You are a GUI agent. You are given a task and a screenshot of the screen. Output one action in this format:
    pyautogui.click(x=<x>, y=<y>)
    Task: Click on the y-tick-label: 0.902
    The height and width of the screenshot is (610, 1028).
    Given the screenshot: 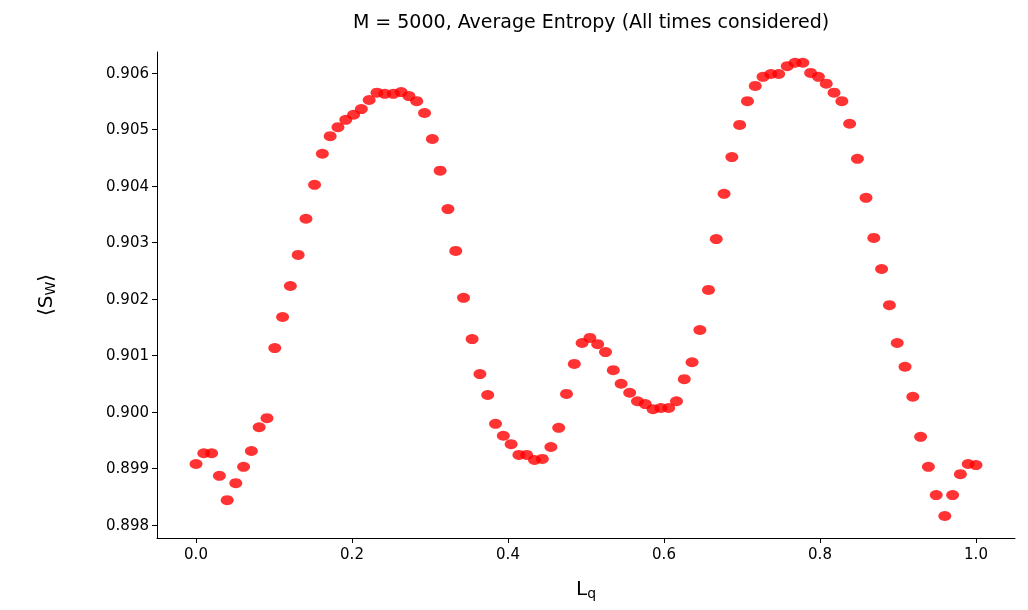 What is the action you would take?
    pyautogui.click(x=127, y=298)
    